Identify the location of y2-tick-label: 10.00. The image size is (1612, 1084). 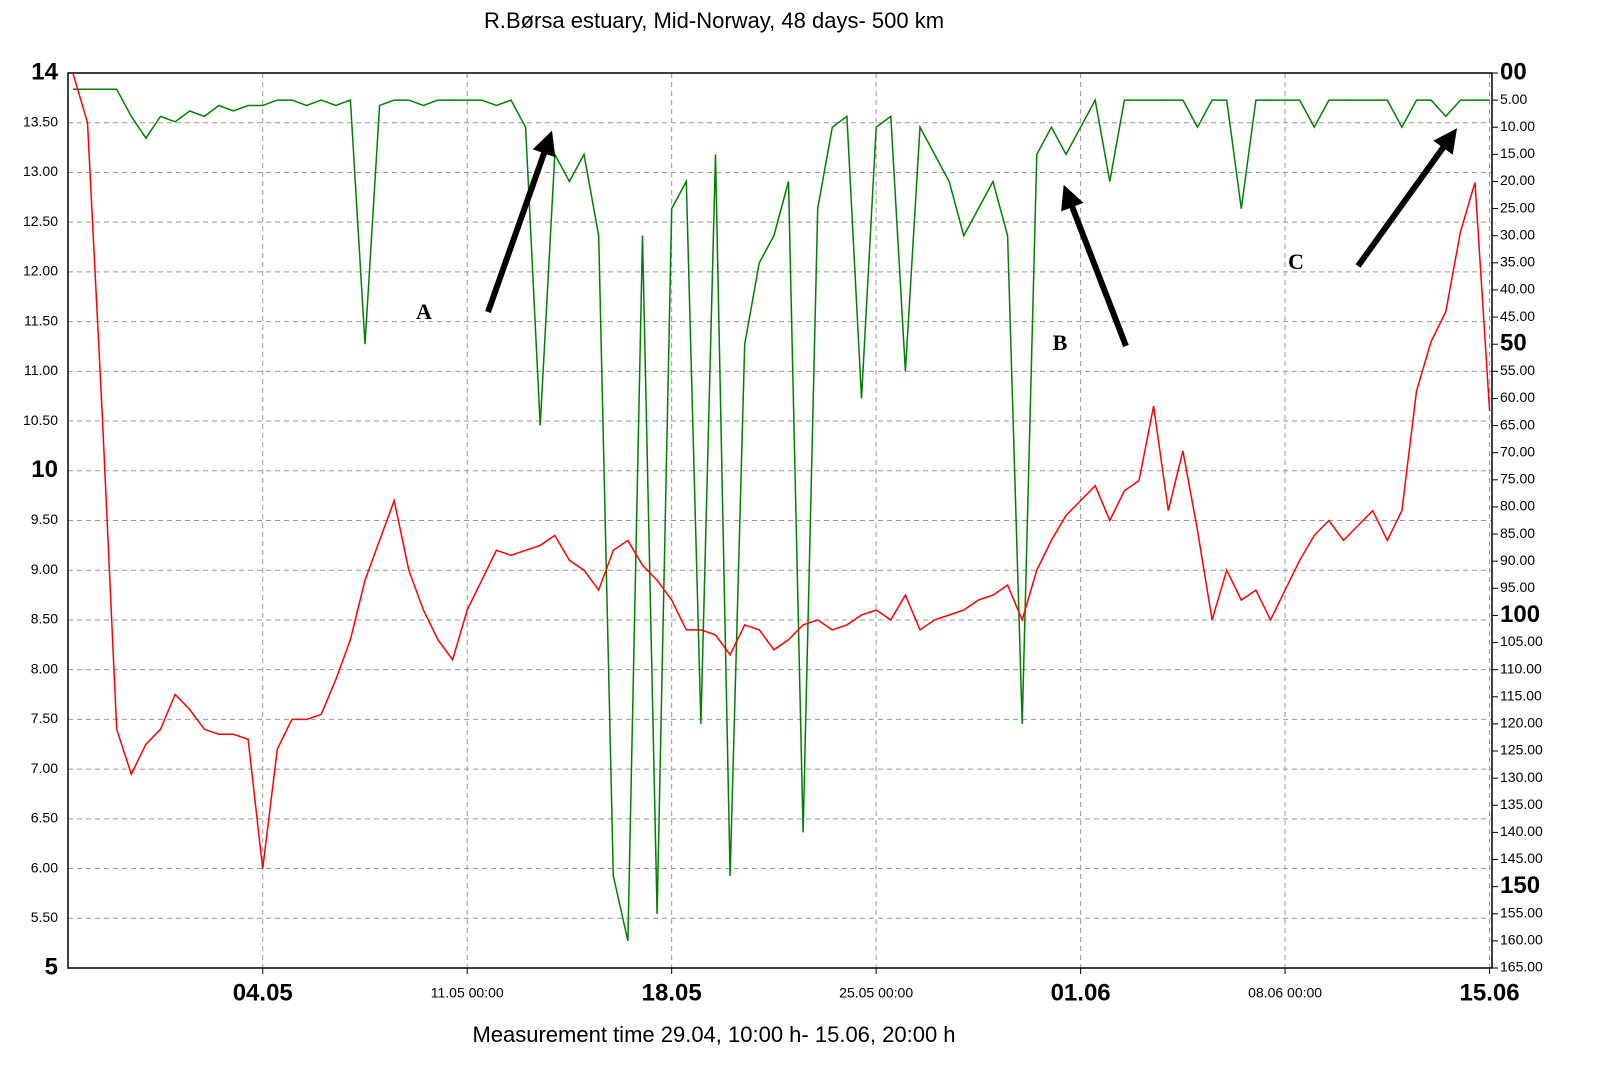
(1517, 126).